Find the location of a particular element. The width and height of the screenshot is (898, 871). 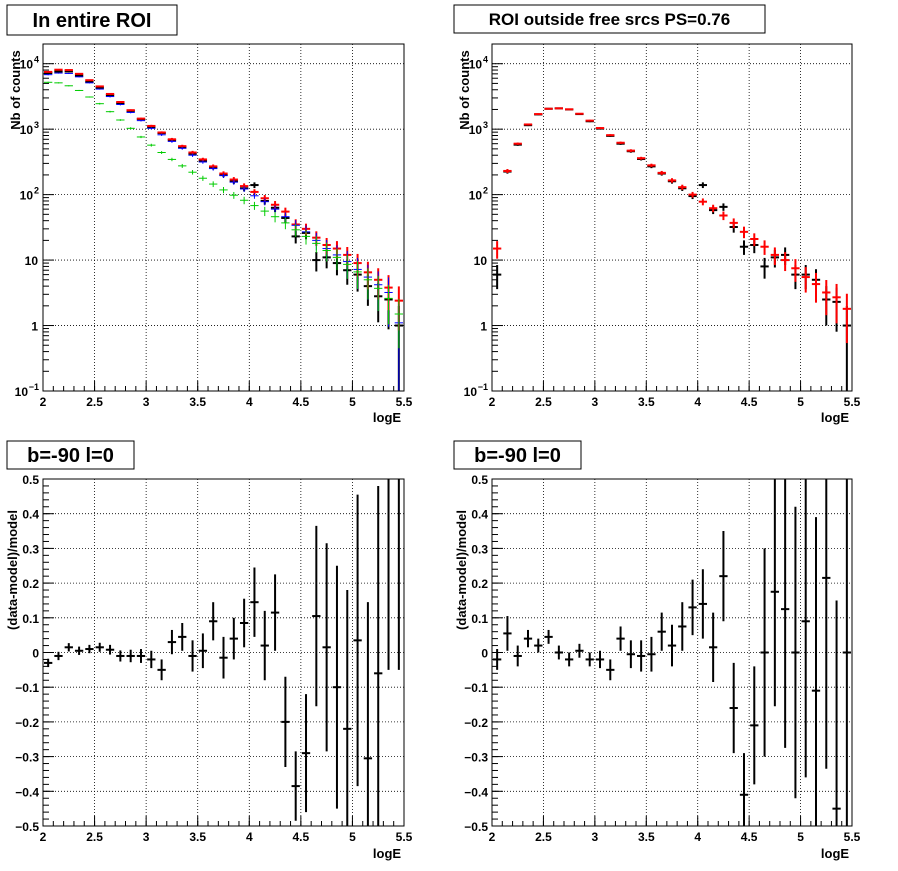

y-tick-label: −0.2 is located at coordinates (27, 723).